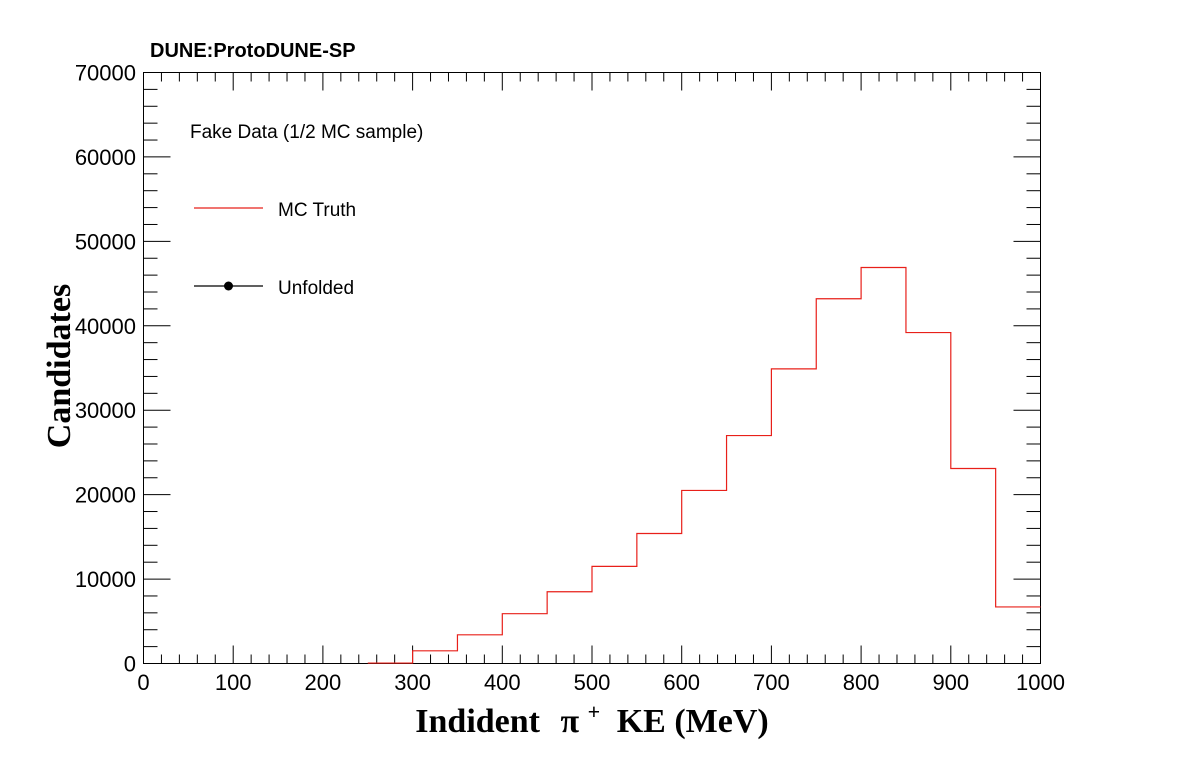 The image size is (1196, 772). What do you see at coordinates (950, 682) in the screenshot?
I see `x-tick-label: 900` at bounding box center [950, 682].